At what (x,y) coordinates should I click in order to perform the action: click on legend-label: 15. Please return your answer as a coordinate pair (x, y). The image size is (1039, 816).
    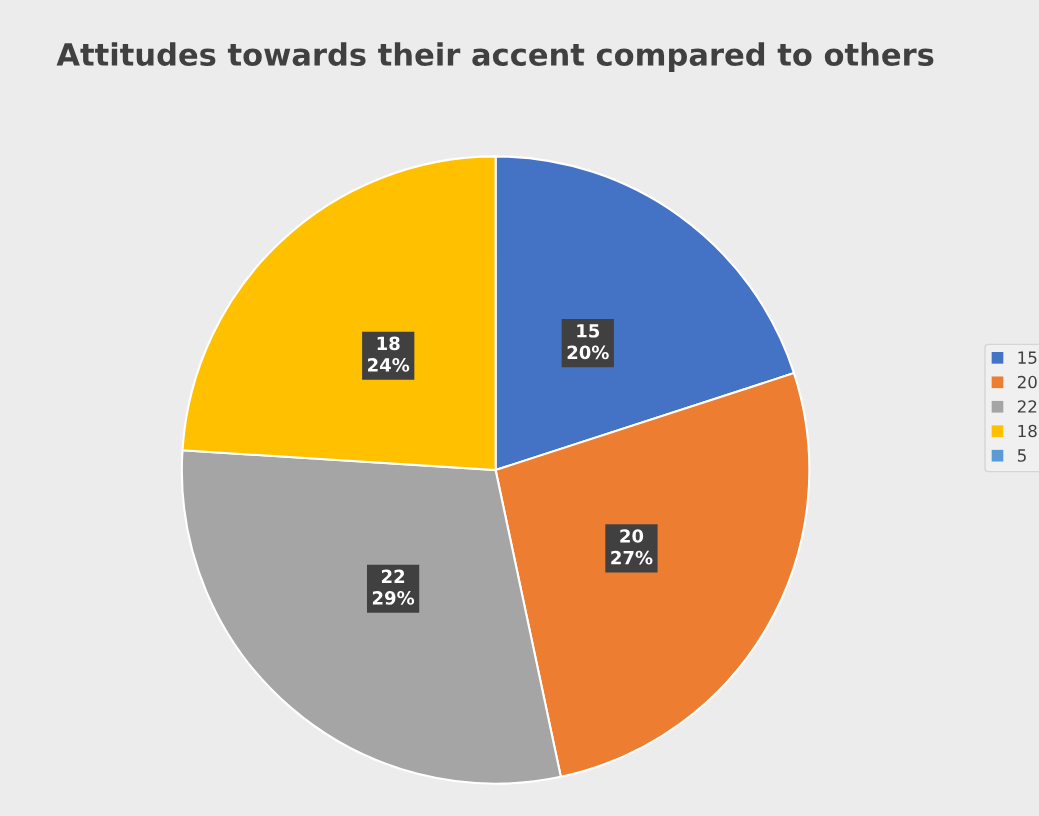
    Looking at the image, I should click on (1027, 357).